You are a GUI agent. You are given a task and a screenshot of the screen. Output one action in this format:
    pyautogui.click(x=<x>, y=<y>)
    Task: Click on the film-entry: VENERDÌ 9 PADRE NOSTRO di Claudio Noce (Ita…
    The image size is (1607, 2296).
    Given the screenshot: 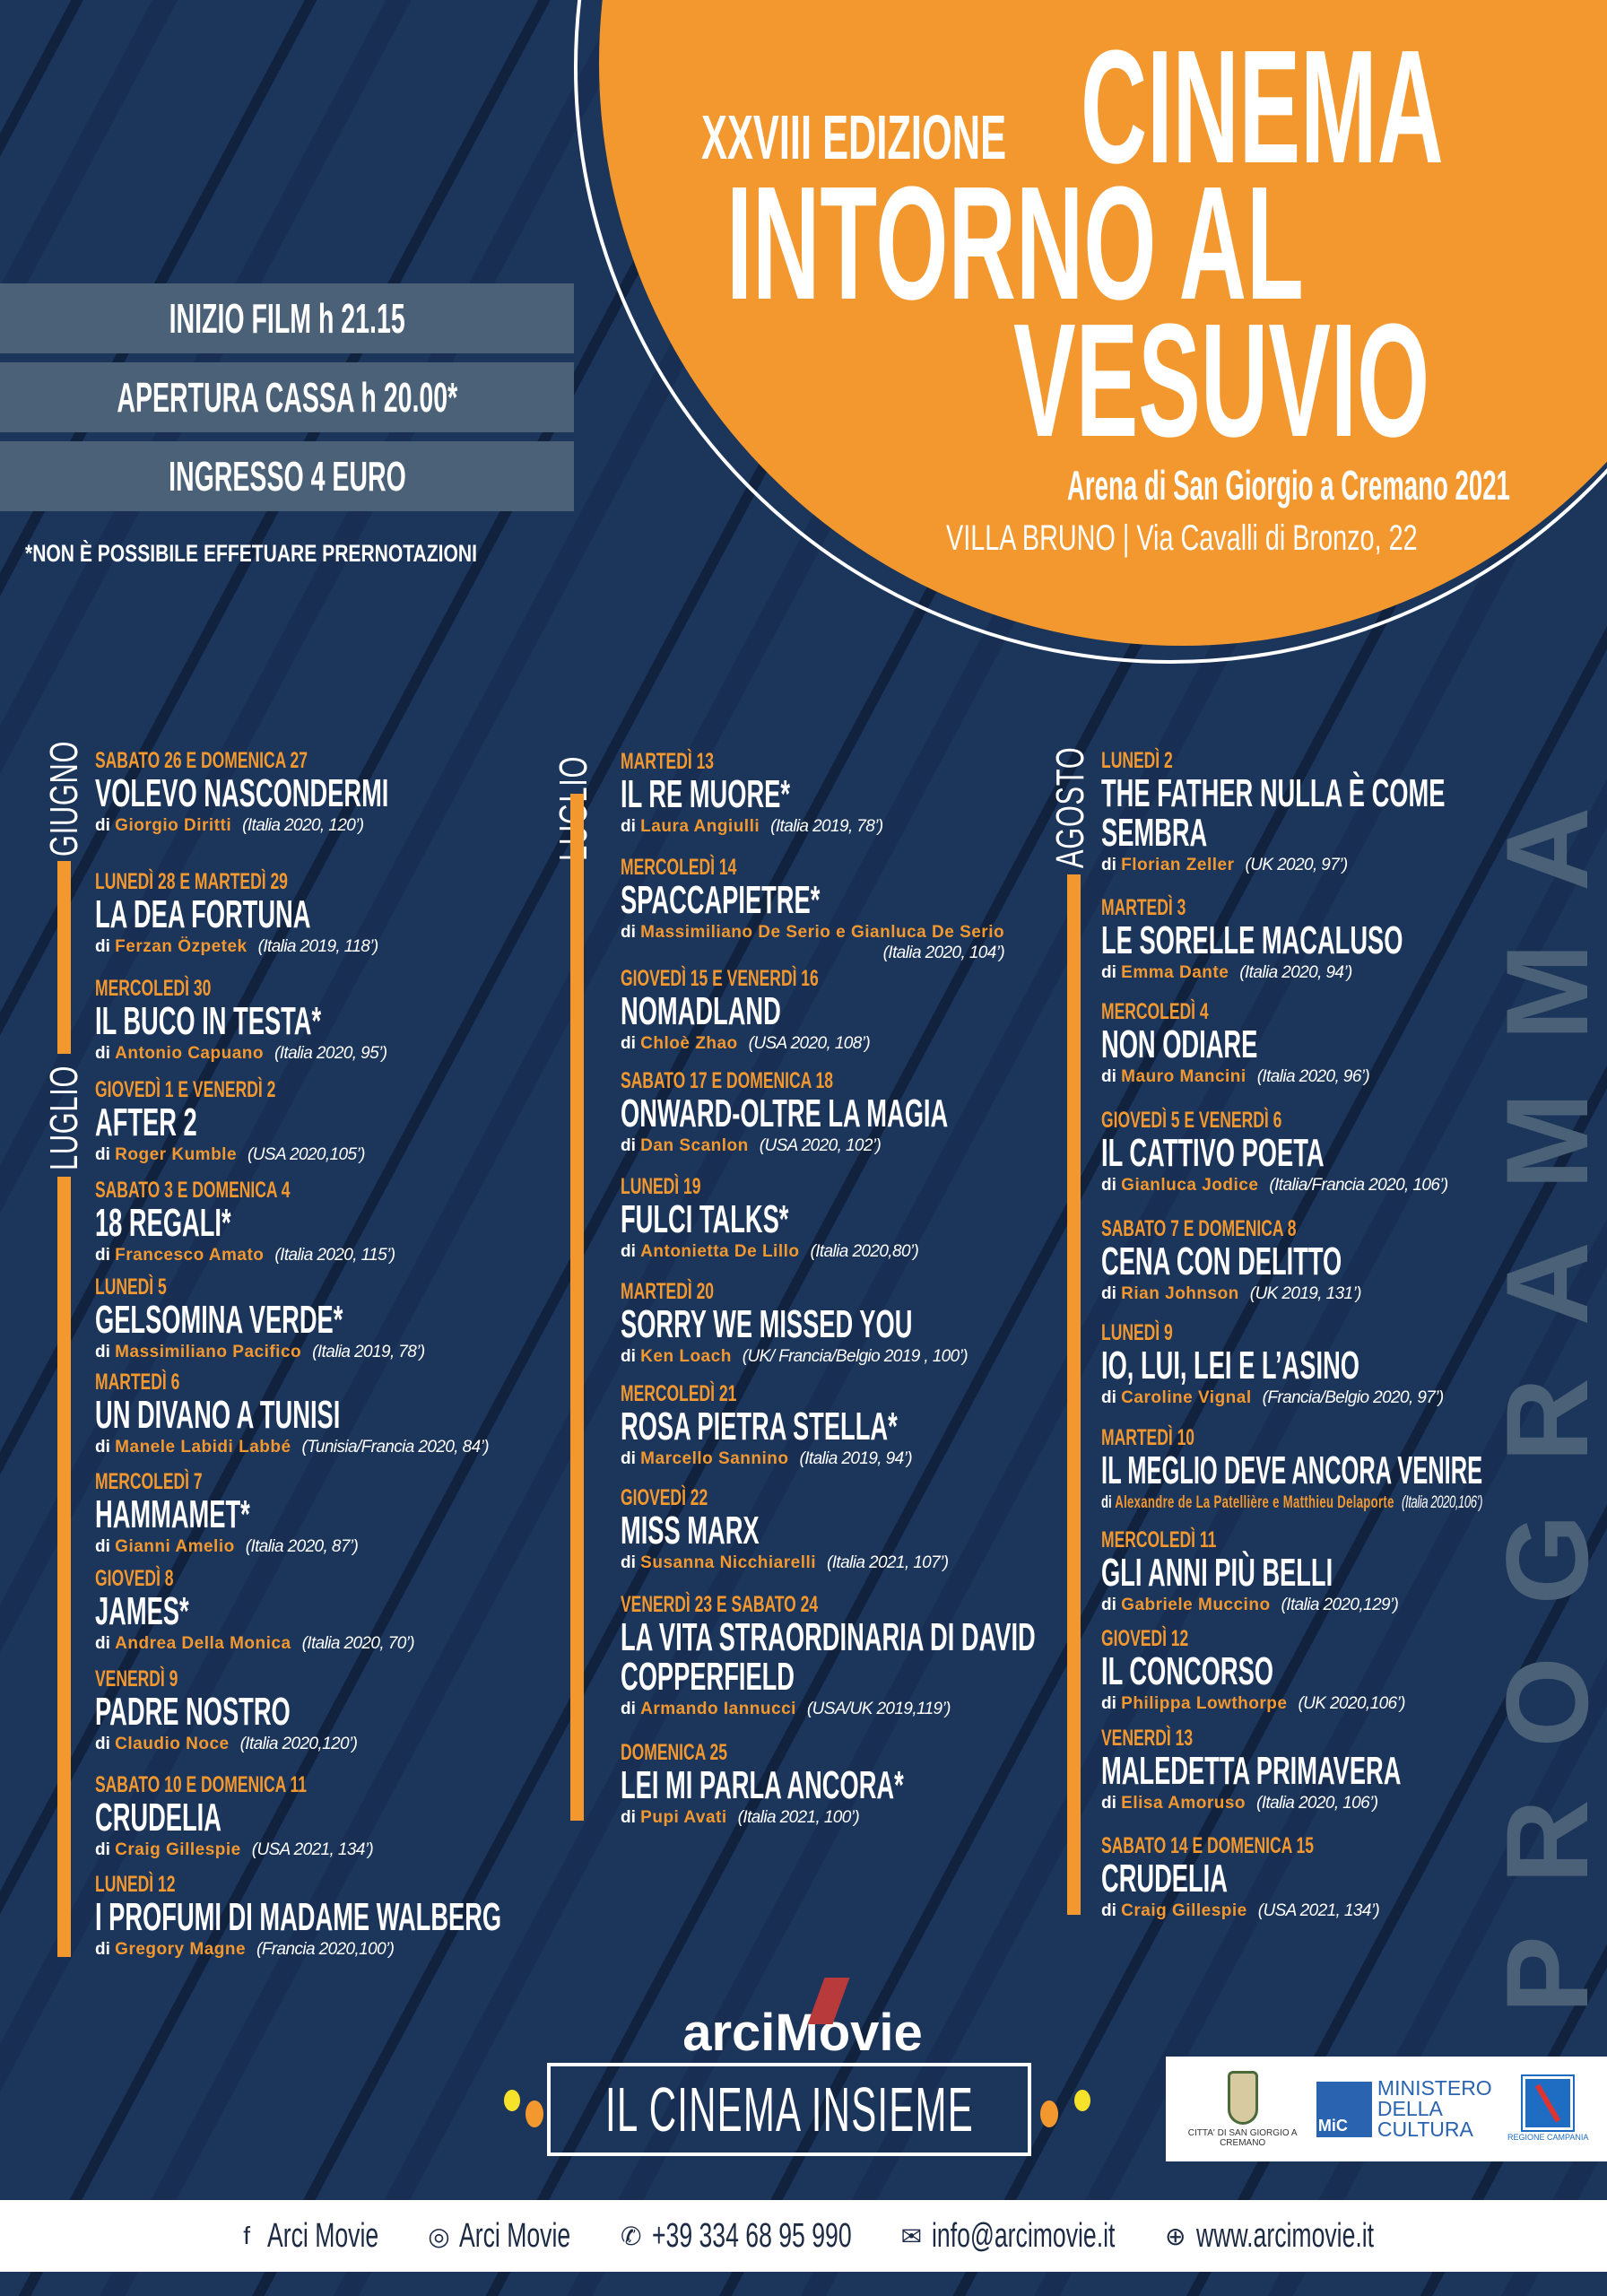 What is the action you would take?
    pyautogui.click(x=319, y=1711)
    